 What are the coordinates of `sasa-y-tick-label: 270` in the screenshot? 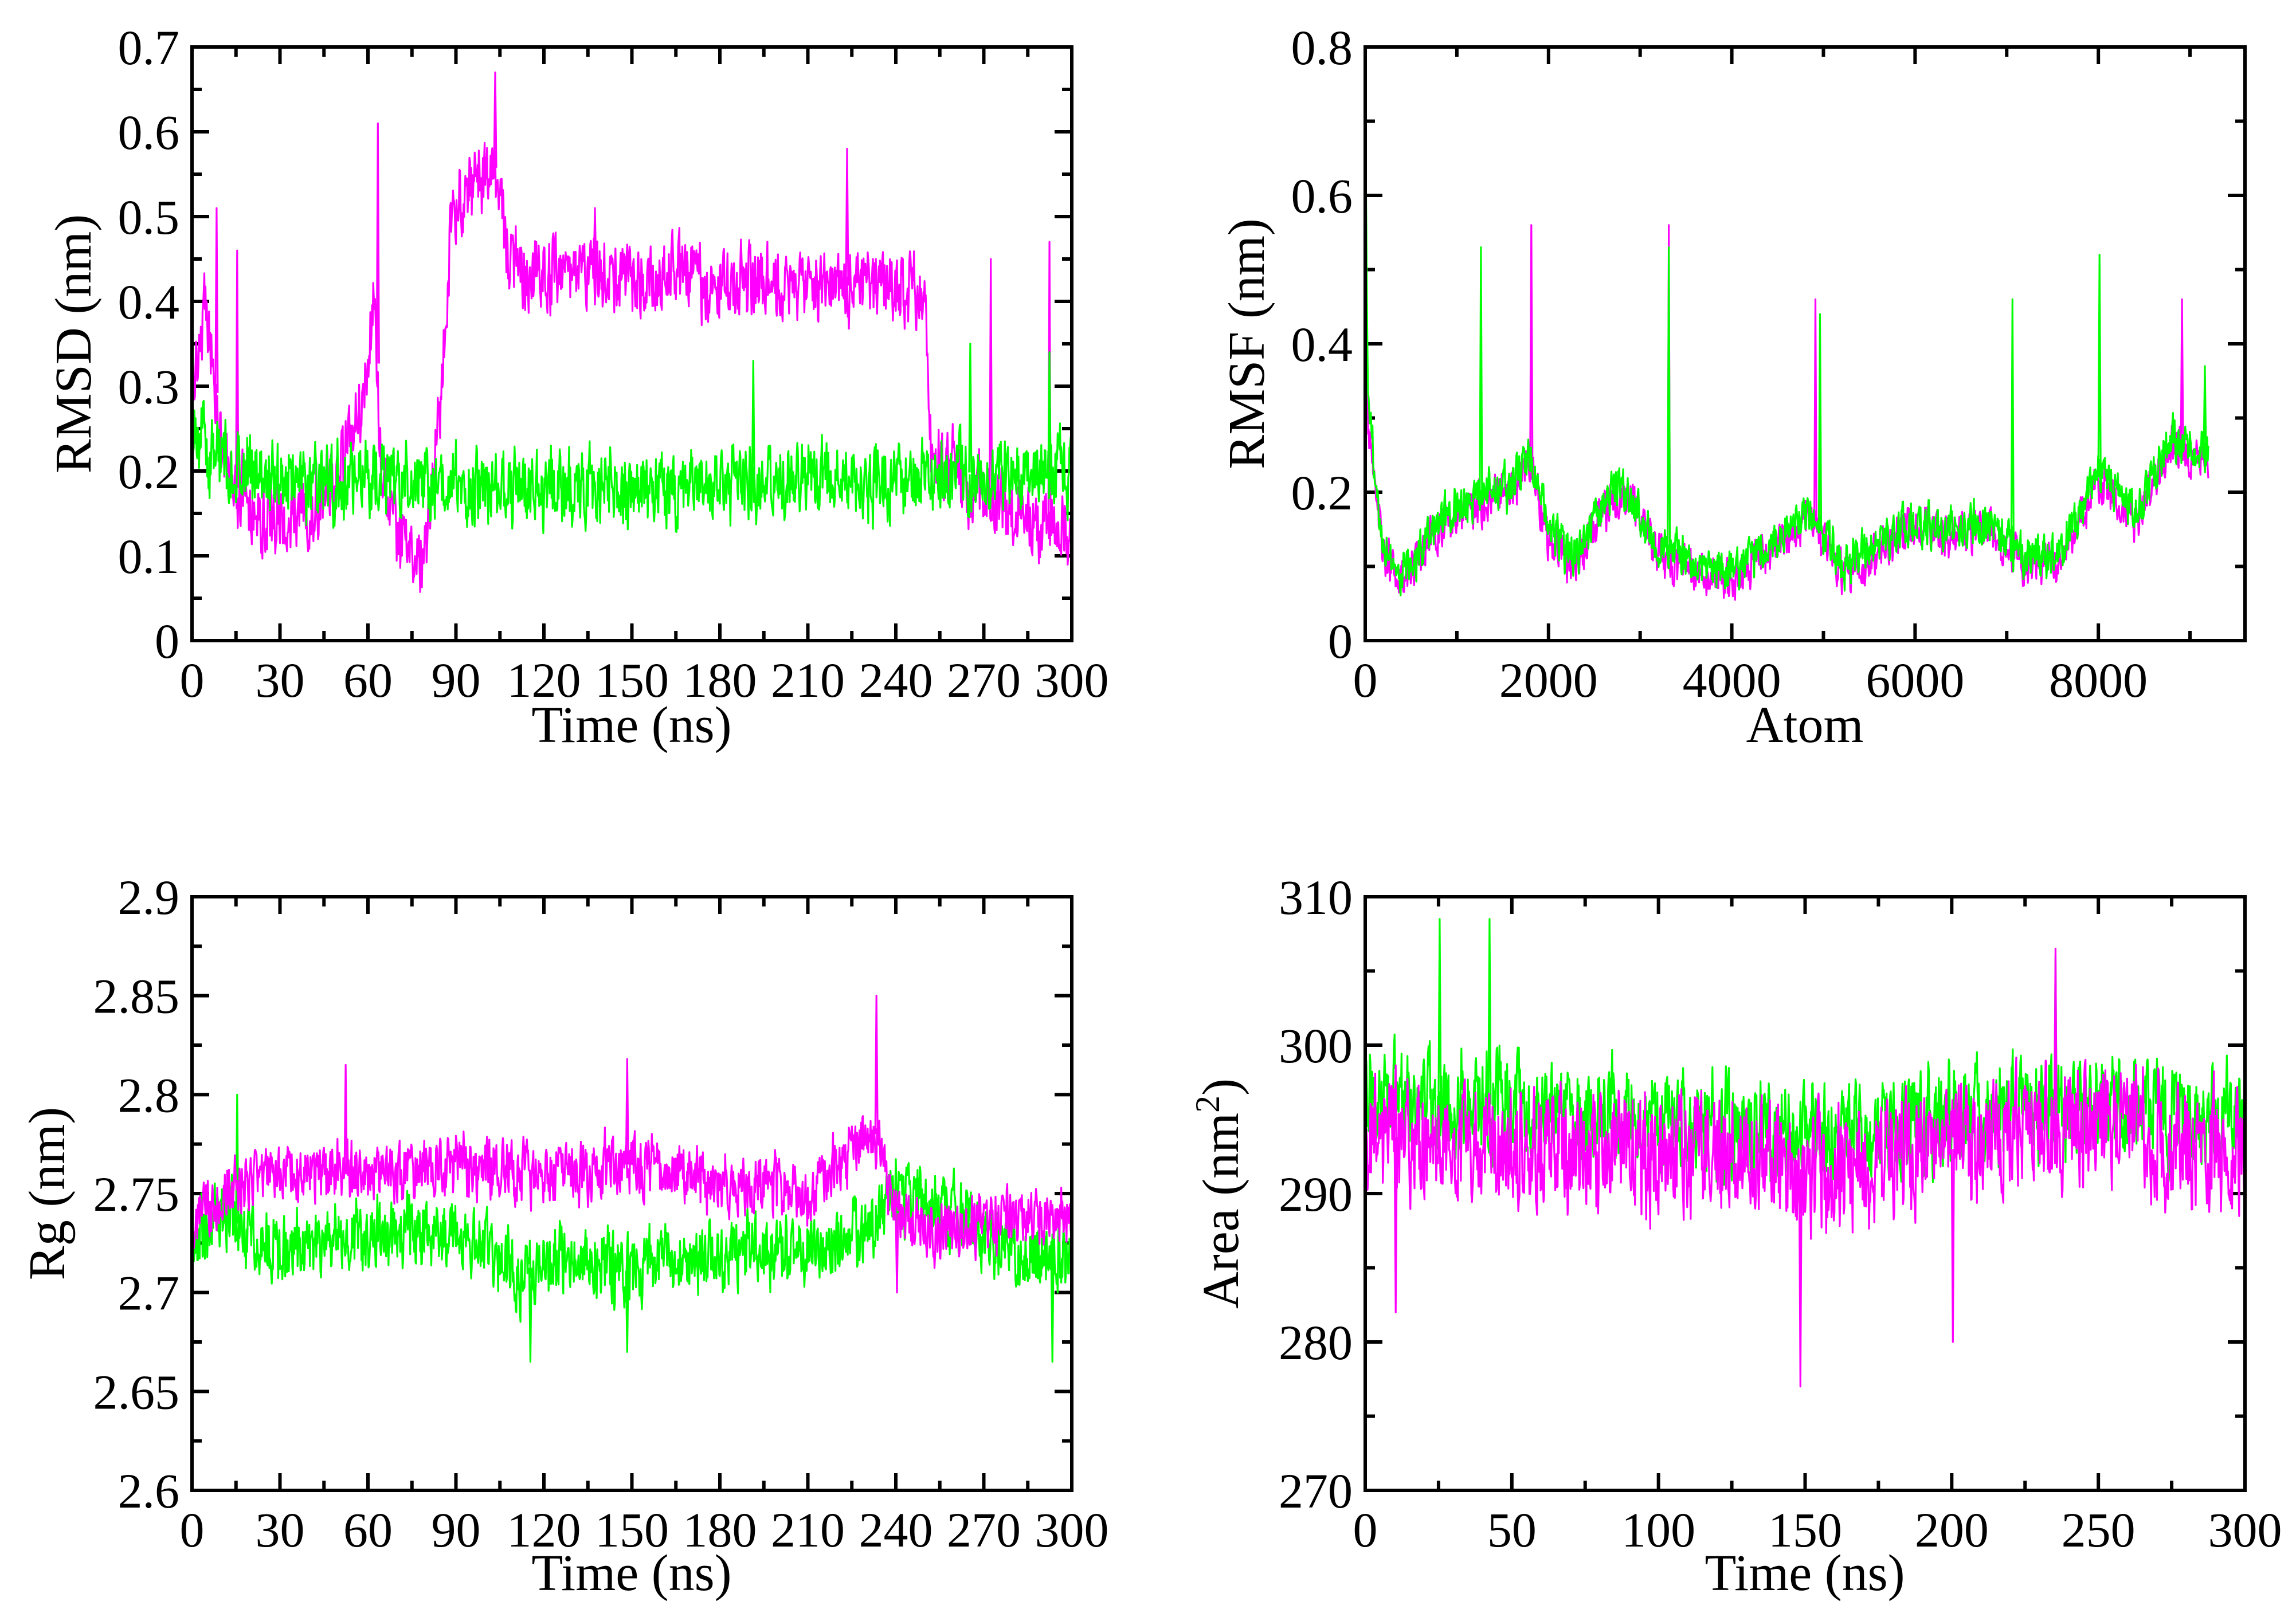 It's located at (1316, 1491).